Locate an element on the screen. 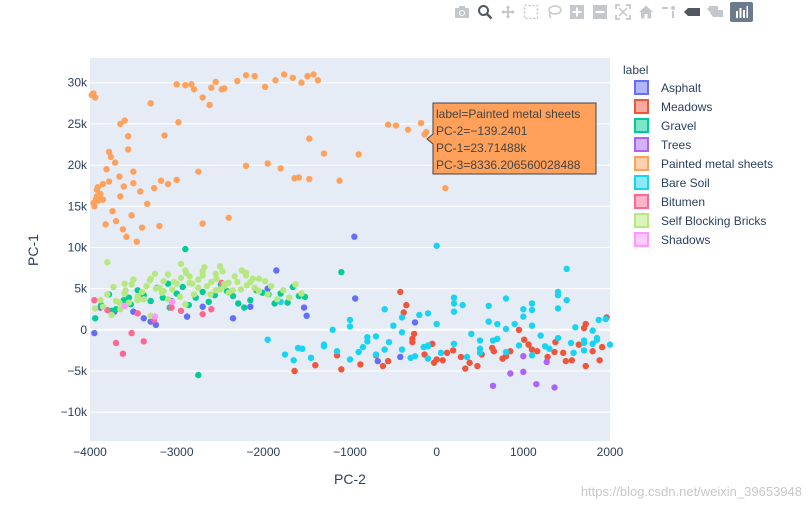  pan-icon is located at coordinates (507, 12).